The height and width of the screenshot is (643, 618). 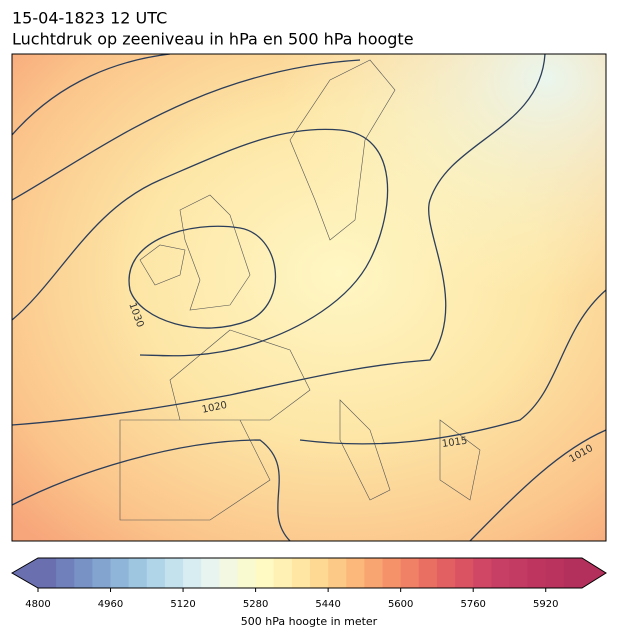 I want to click on colorbar-tick-label: 4800, so click(x=37, y=604).